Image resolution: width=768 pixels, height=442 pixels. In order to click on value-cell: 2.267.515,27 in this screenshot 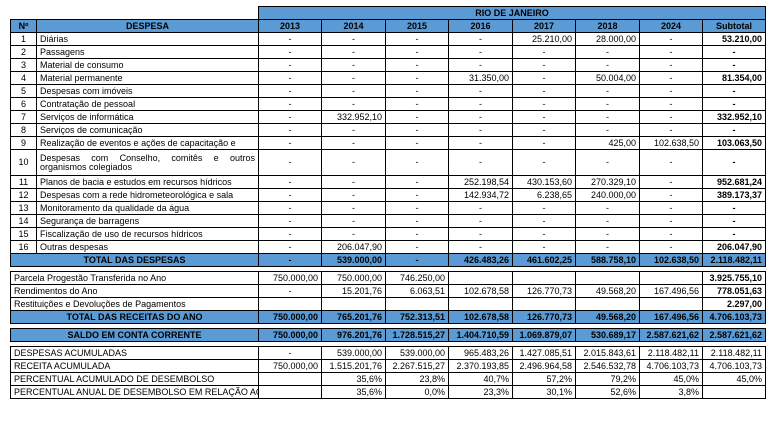, I will do `click(417, 366)`.